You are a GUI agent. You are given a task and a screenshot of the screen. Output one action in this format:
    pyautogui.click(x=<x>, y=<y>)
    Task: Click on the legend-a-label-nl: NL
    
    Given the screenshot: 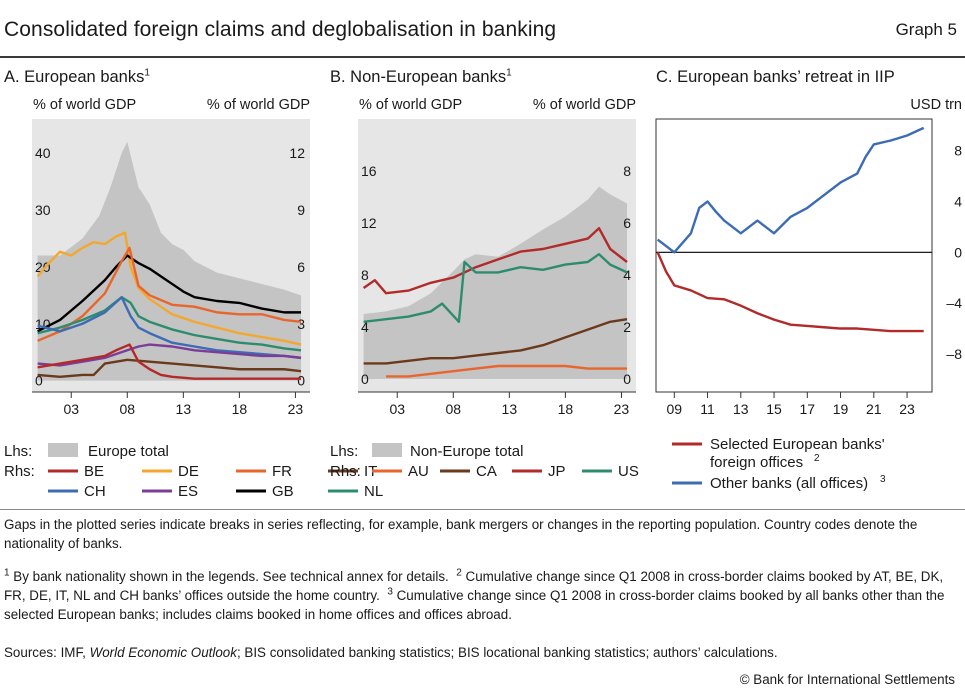 What is the action you would take?
    pyautogui.click(x=373, y=491)
    